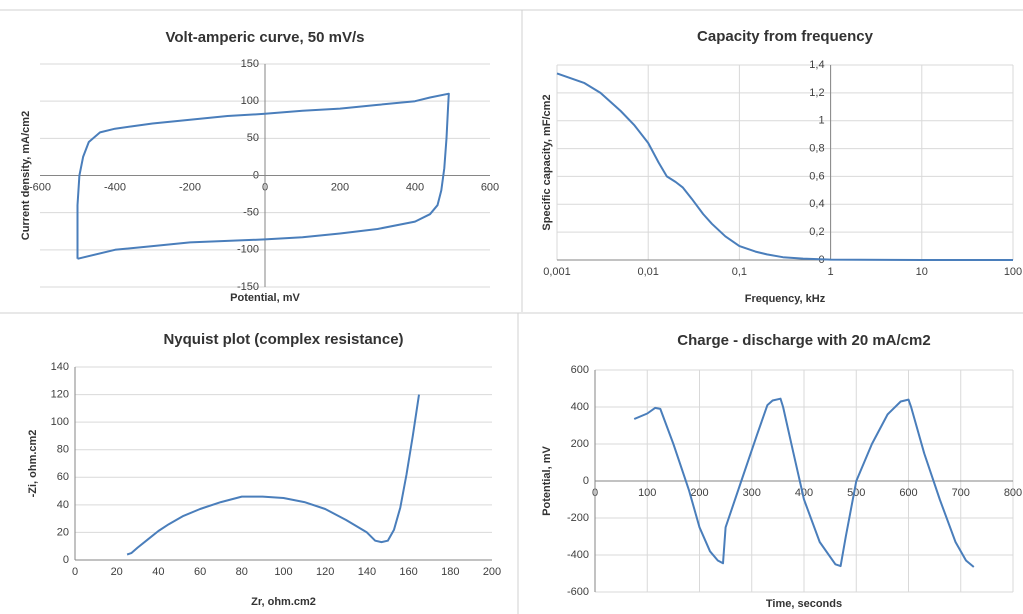 This screenshot has width=1023, height=614. Describe the element at coordinates (580, 370) in the screenshot. I see `y-tick-label: 600` at that location.